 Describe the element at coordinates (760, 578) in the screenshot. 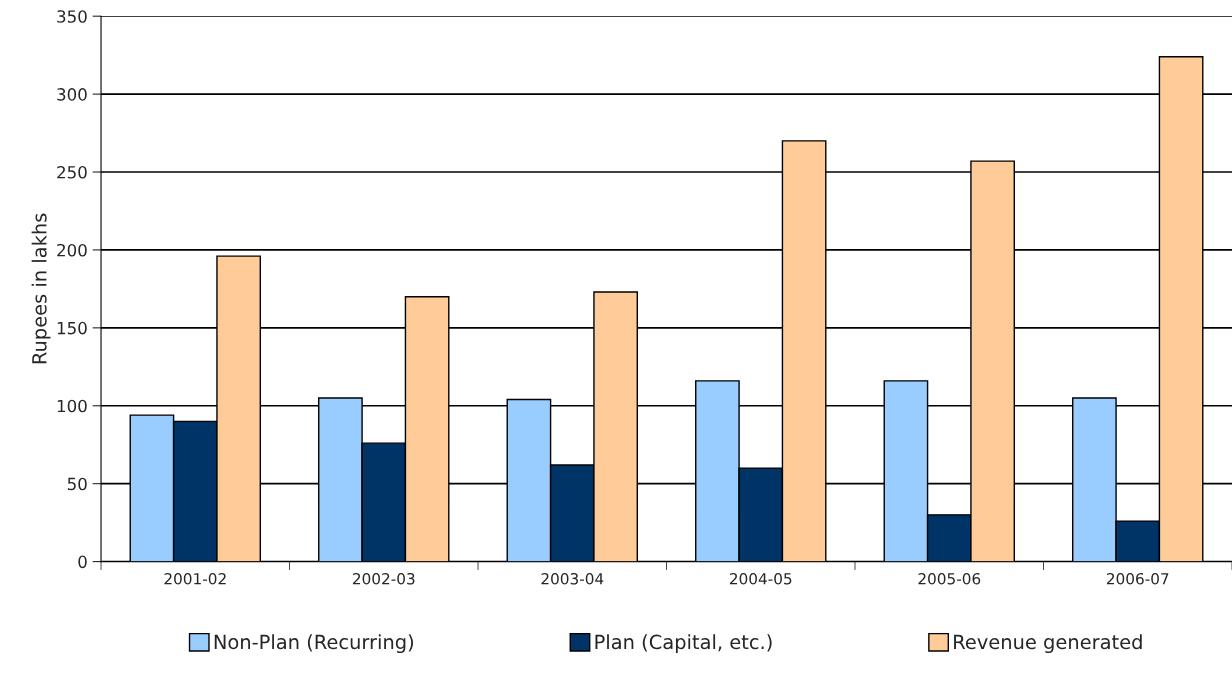

I see `x-tick-label: 2004-05` at that location.